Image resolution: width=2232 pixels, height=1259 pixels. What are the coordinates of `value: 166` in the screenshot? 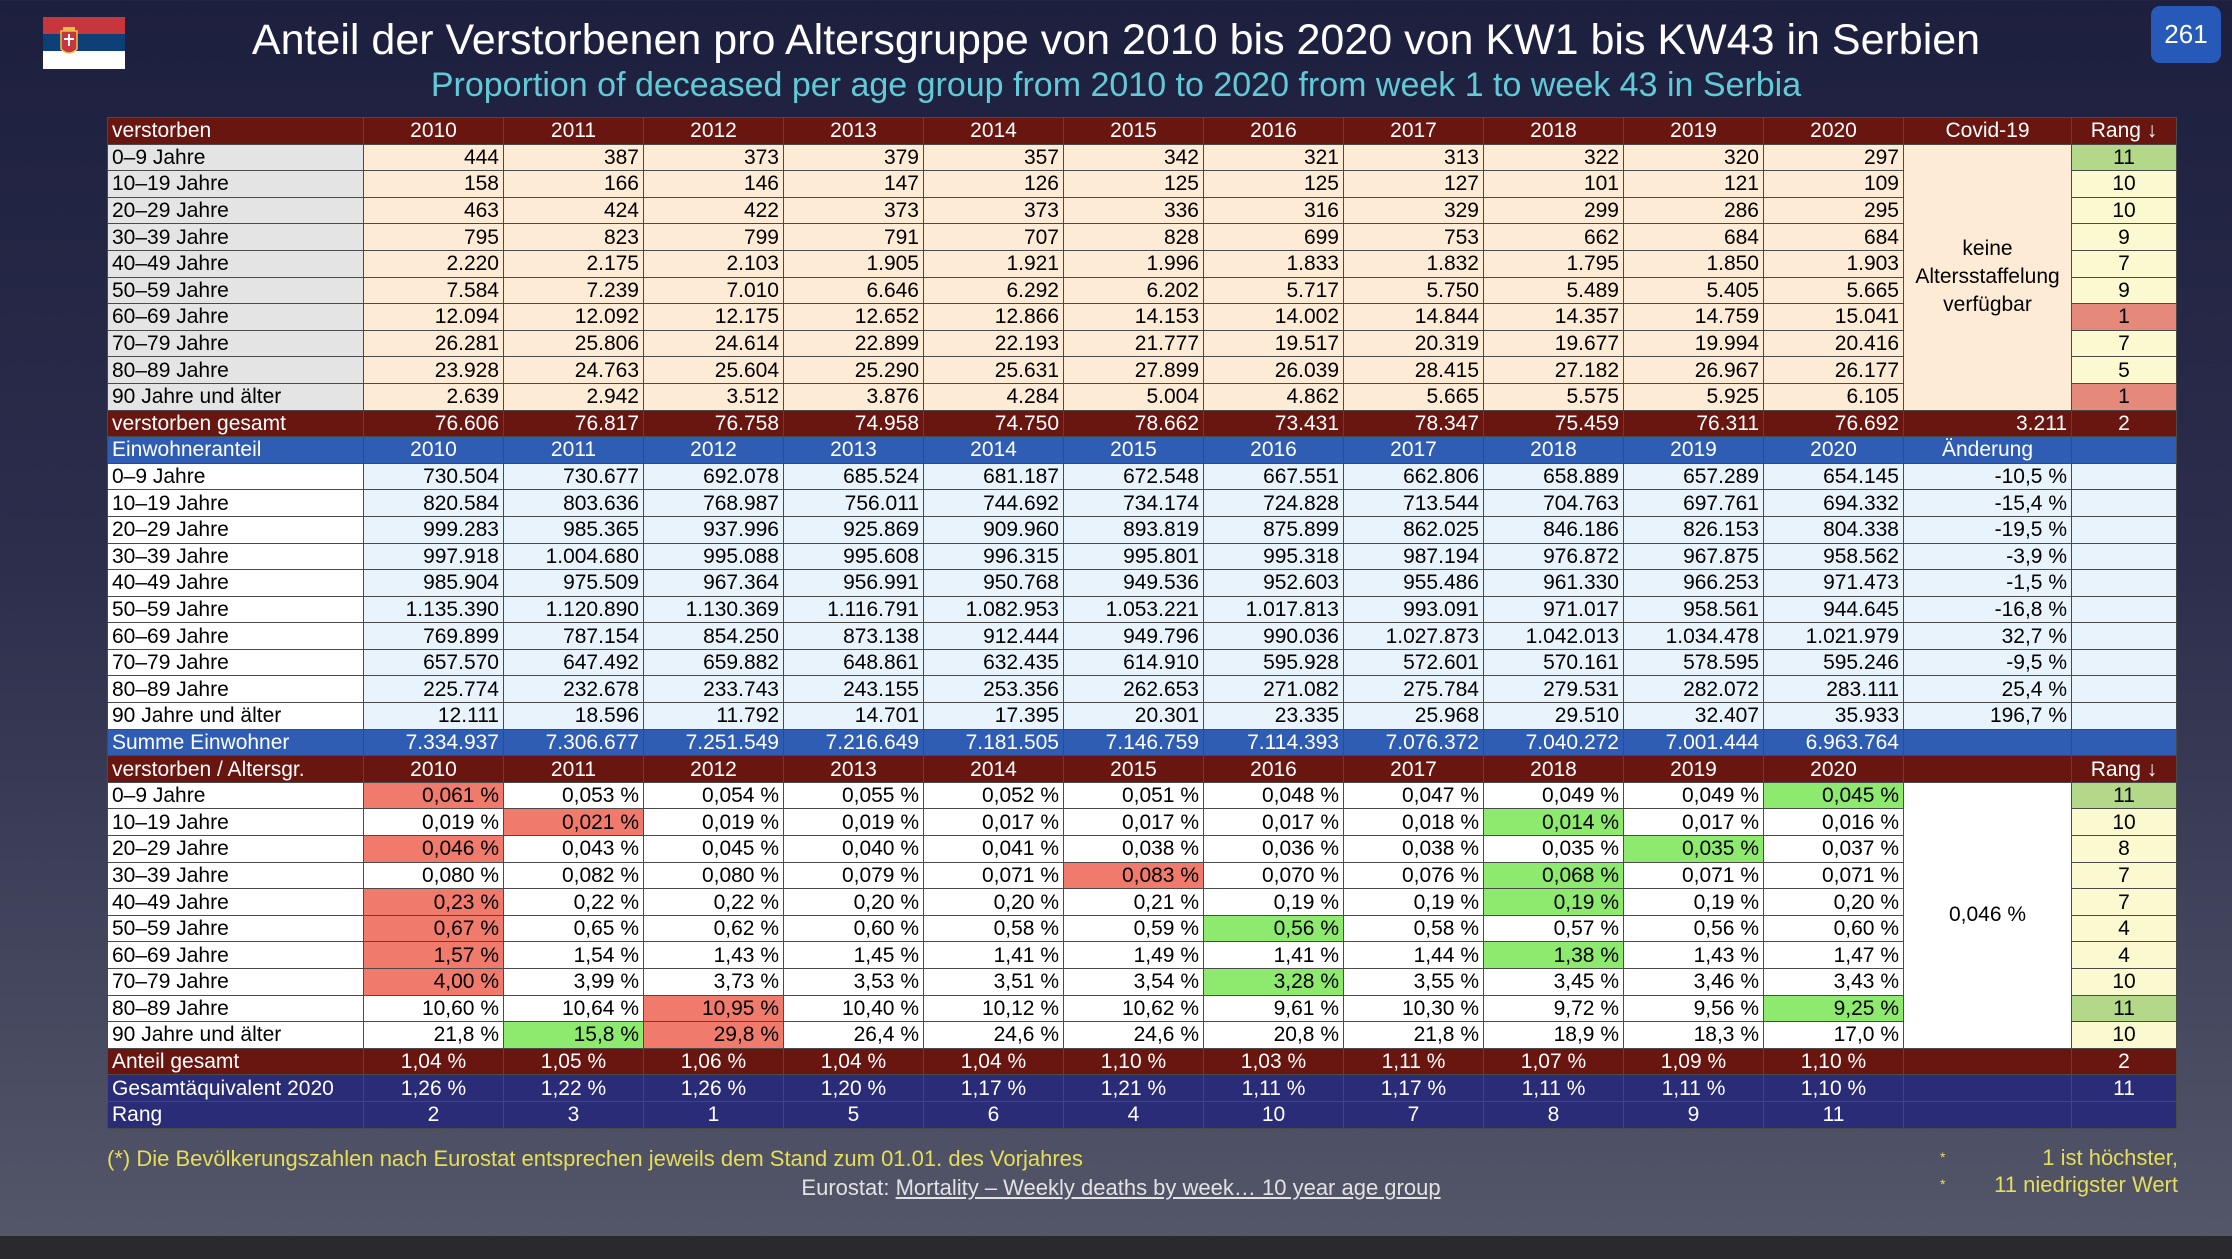 It's located at (573, 184).